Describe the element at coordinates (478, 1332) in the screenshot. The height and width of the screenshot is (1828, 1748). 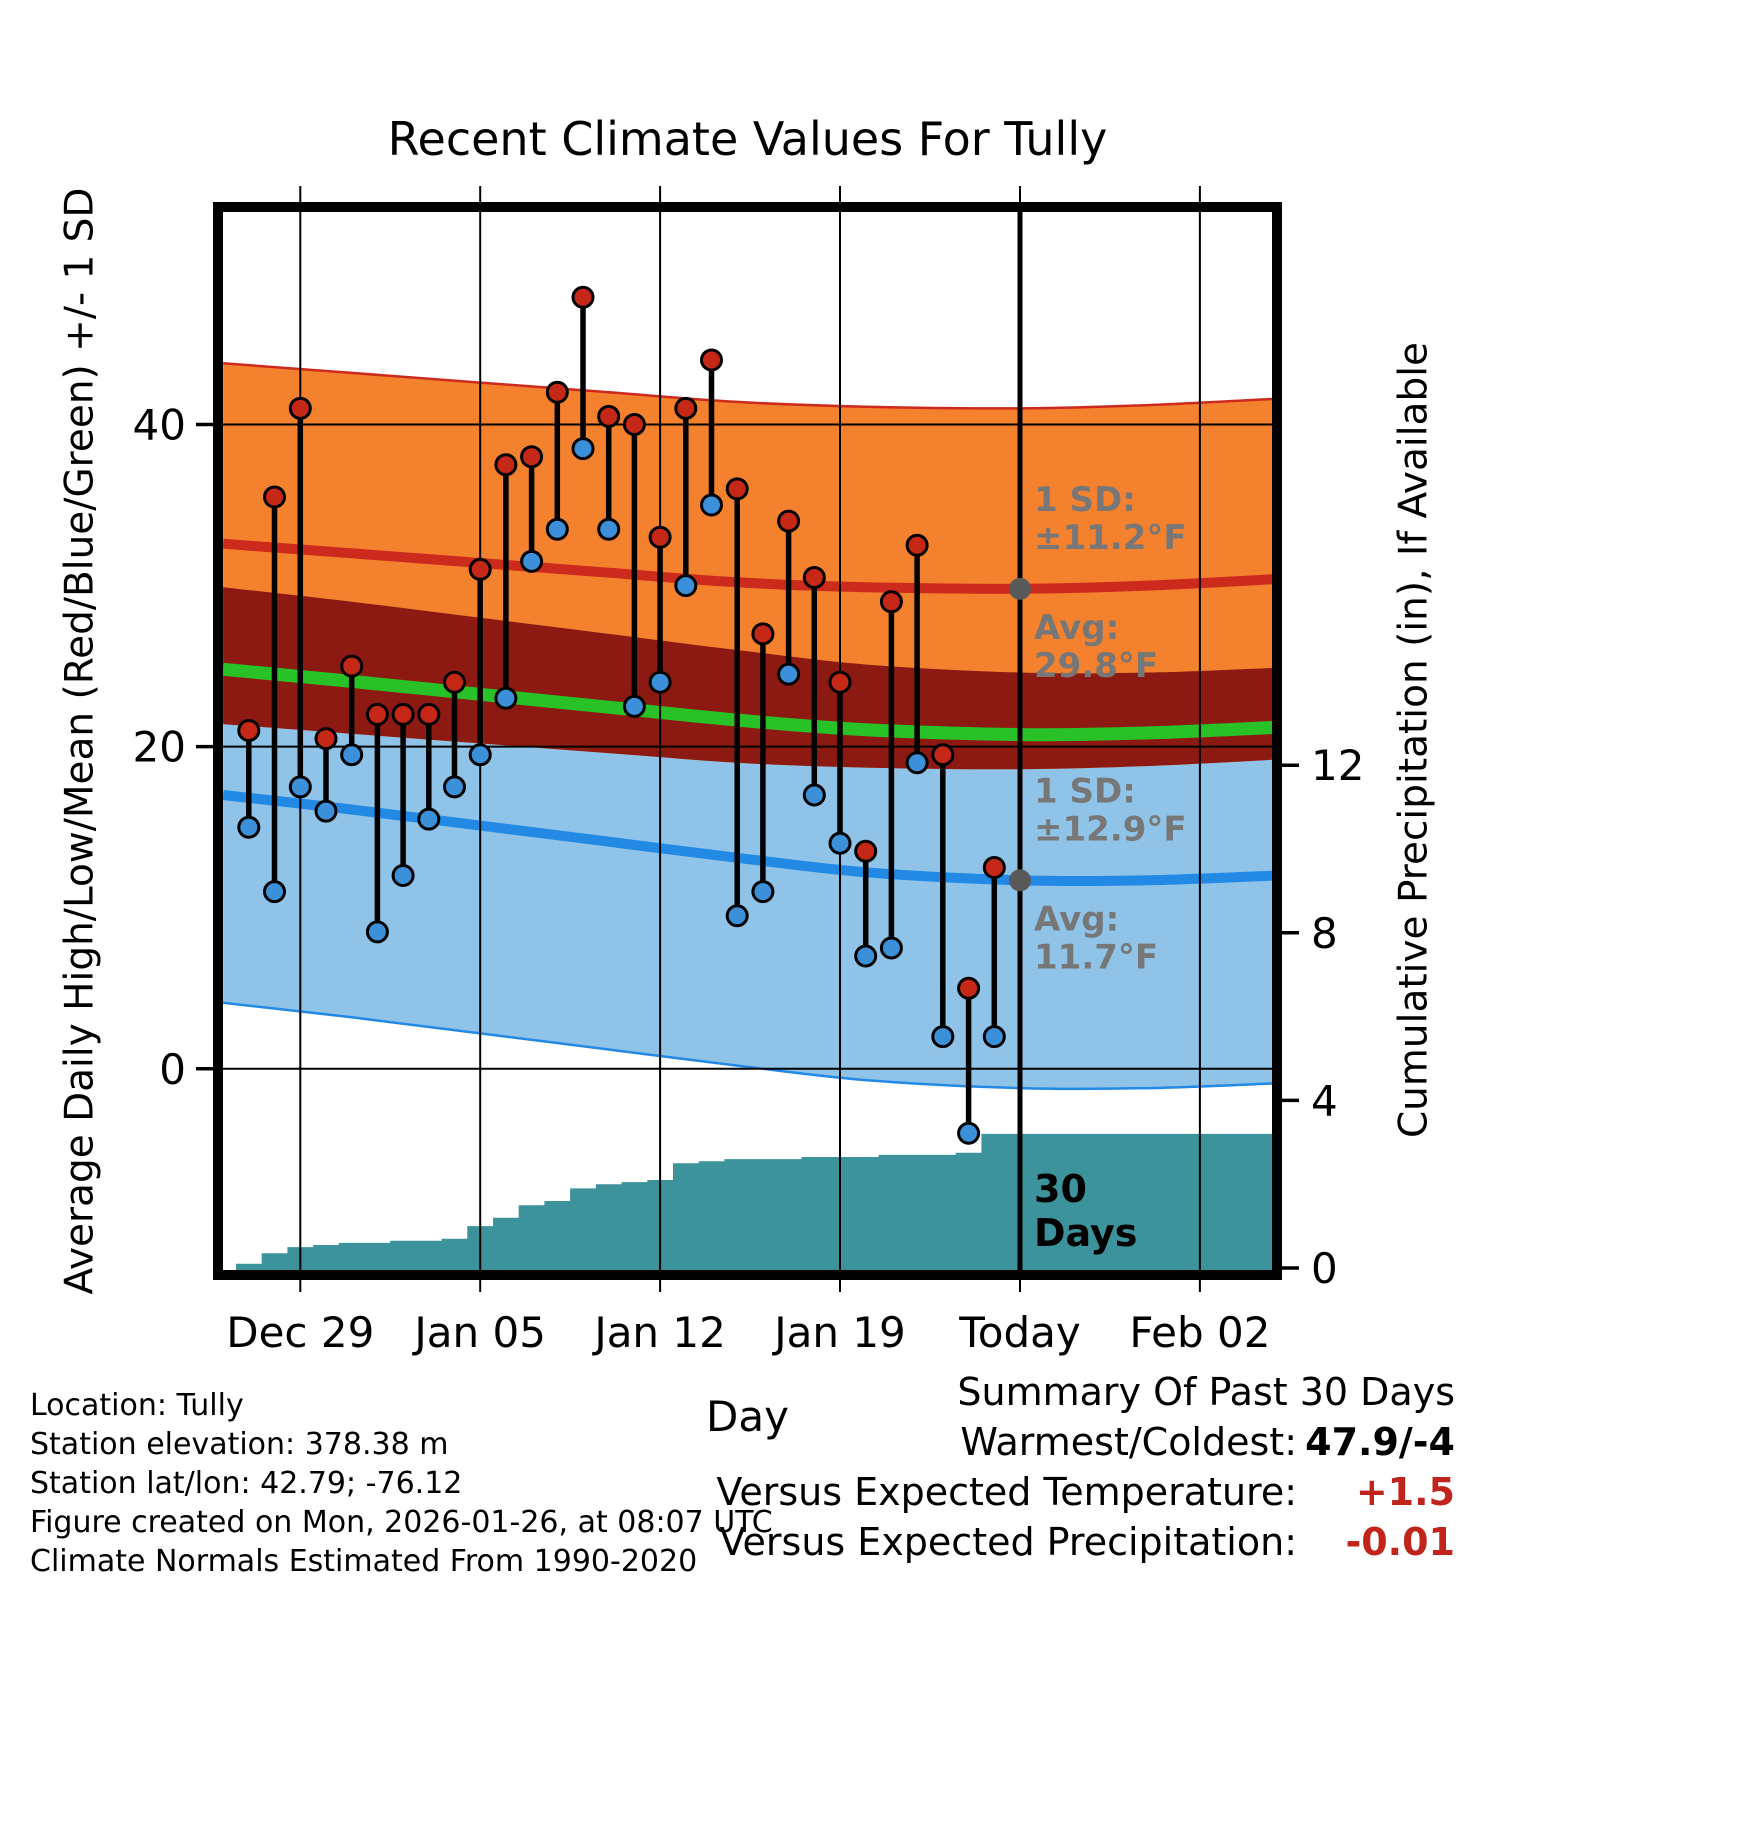
I see `x-tick-label: Jan 05` at that location.